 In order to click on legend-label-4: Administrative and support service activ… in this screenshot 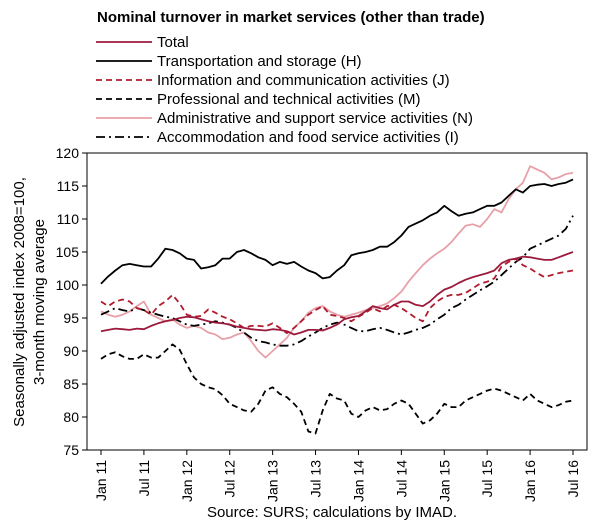, I will do `click(315, 118)`.